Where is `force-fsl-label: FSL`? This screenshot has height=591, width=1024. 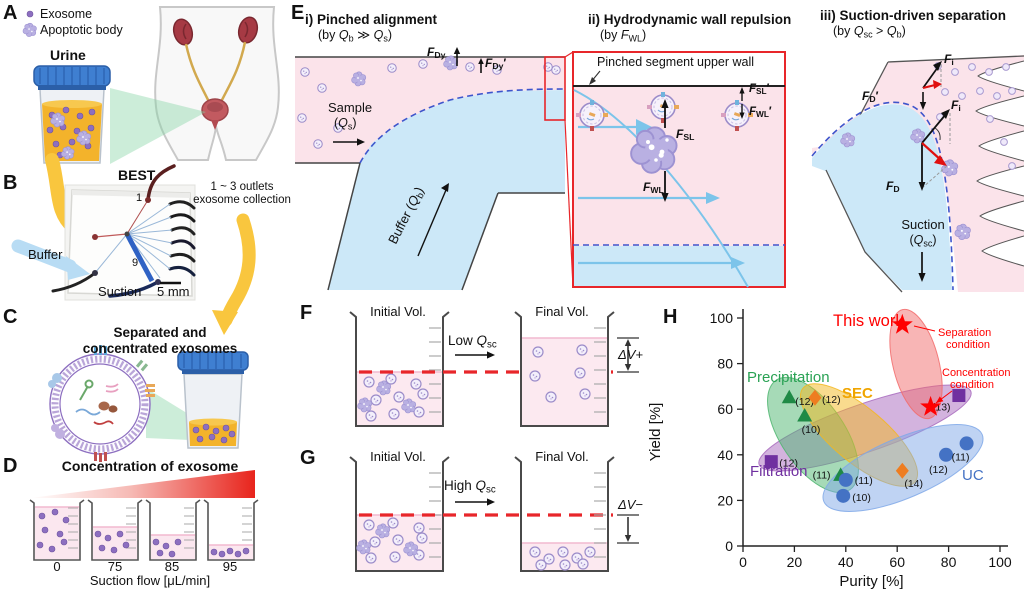
force-fsl-label: FSL is located at coordinates (685, 135).